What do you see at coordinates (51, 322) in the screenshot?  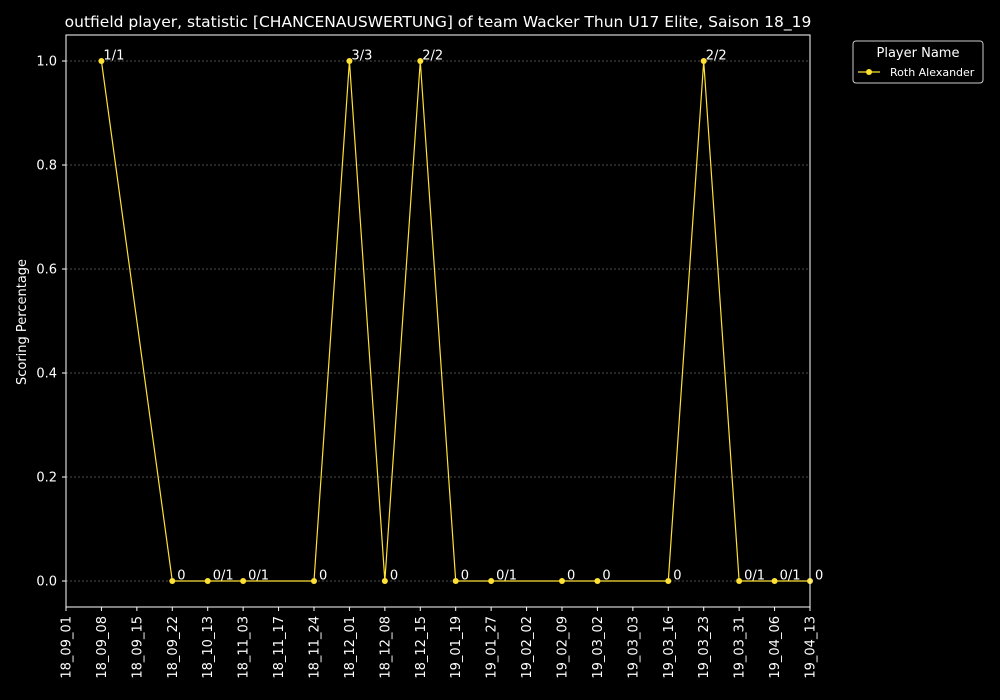 I see `y-axis-ticks: 0.0 0.2 0.4 0.6 0.8 1.0` at bounding box center [51, 322].